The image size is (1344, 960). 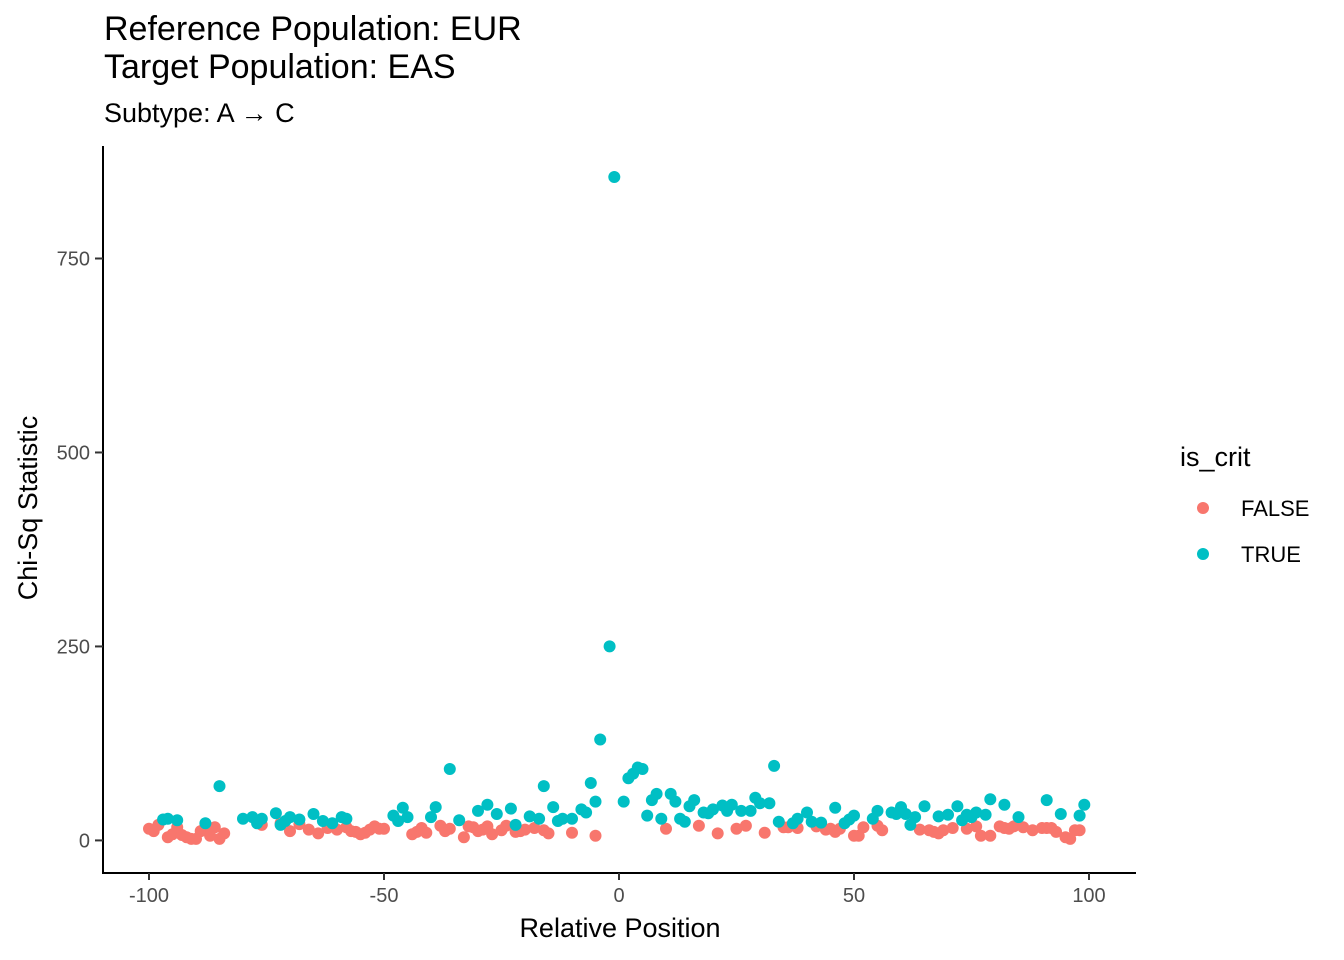 I want to click on legend: is_crit FALSE TRUE, so click(x=1244, y=504).